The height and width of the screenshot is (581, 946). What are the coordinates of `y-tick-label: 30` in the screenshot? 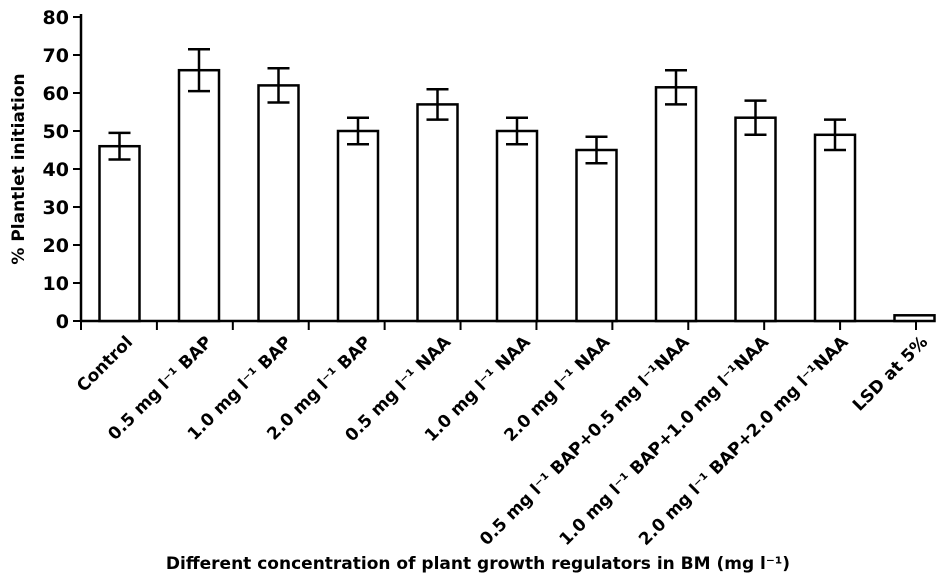 It's located at (56, 208).